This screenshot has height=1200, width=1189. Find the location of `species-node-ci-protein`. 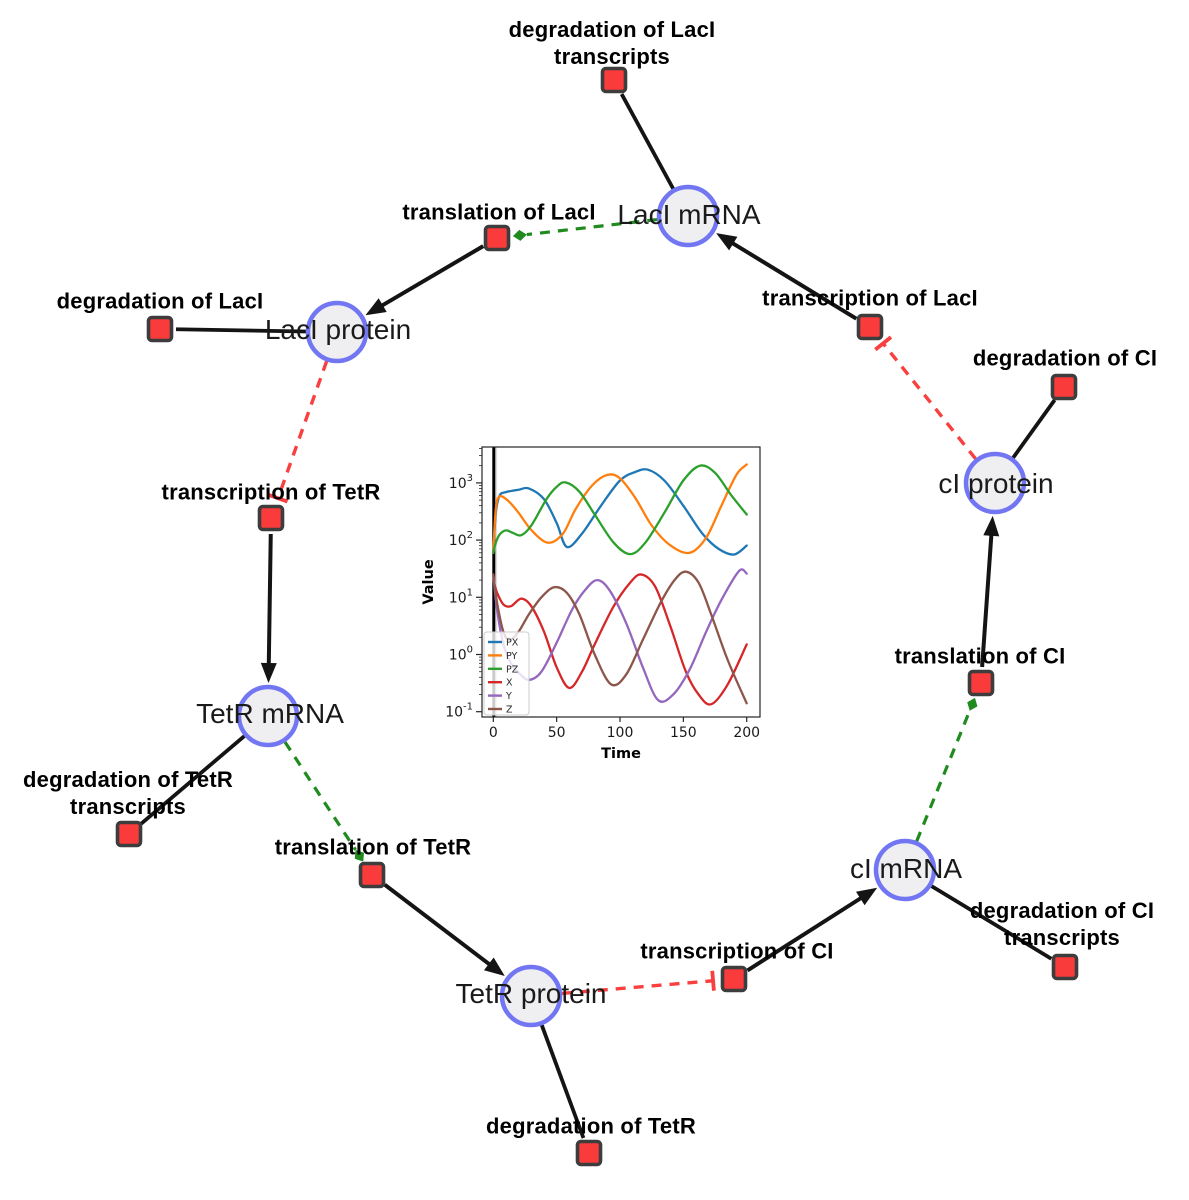

species-node-ci-protein is located at coordinates (995, 483).